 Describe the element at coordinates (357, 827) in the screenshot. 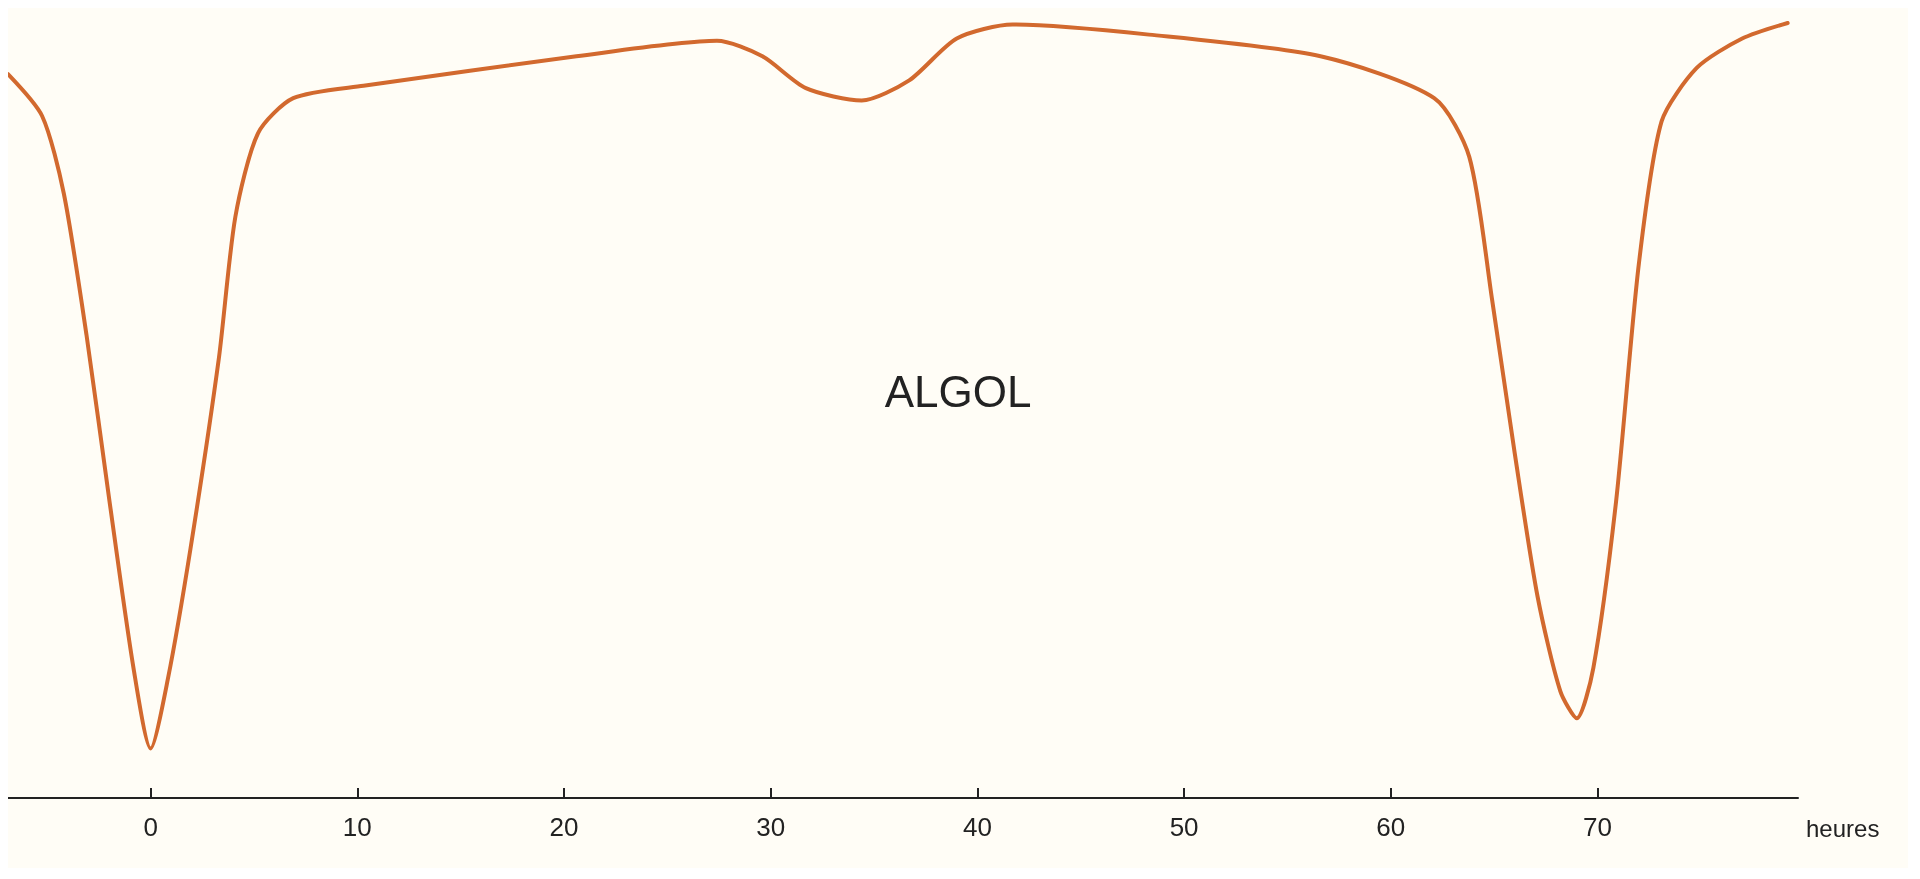

I see `x-tick-label: 10` at that location.